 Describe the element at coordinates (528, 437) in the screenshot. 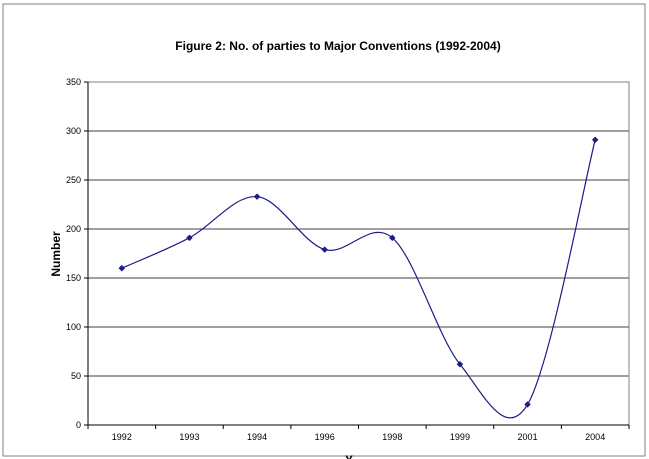

I see `x-tick-label: 2001` at that location.